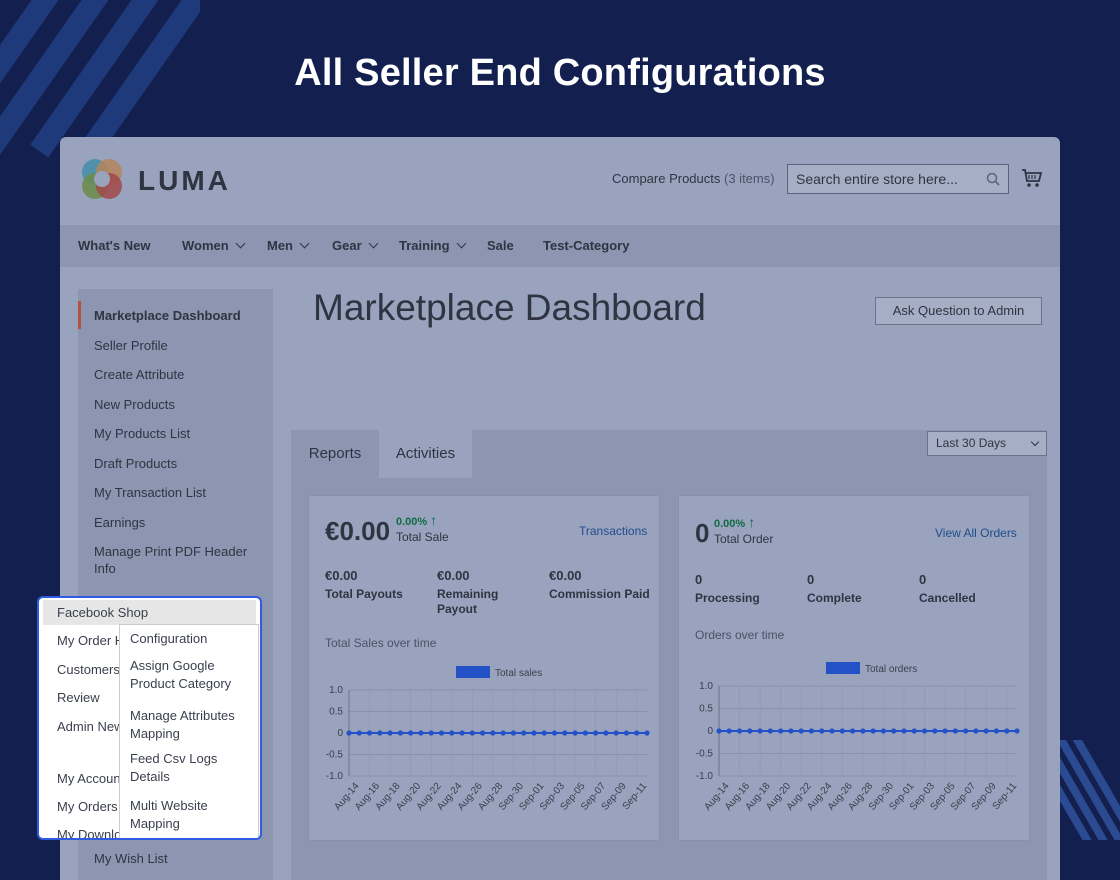  I want to click on nav-item-training: Training, so click(433, 245).